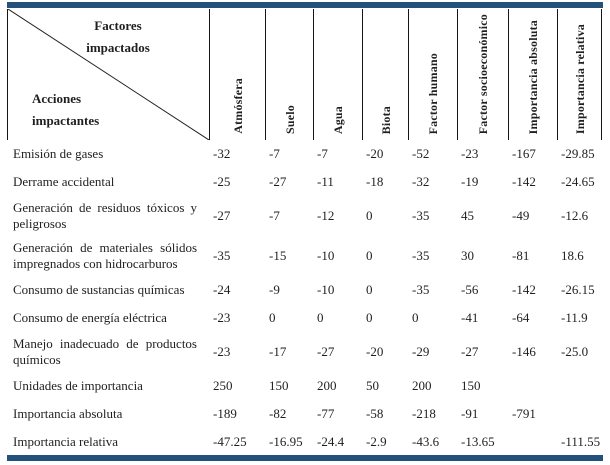 The width and height of the screenshot is (610, 465). I want to click on column-header-label: Agua, so click(338, 119).